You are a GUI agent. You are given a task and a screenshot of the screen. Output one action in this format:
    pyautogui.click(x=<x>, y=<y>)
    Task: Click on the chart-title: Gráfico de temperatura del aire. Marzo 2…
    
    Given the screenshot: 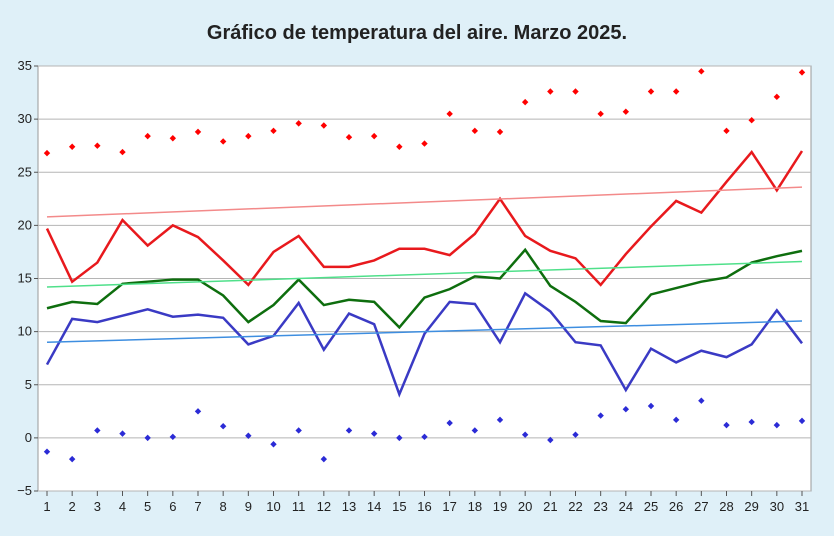 What is the action you would take?
    pyautogui.click(x=417, y=33)
    